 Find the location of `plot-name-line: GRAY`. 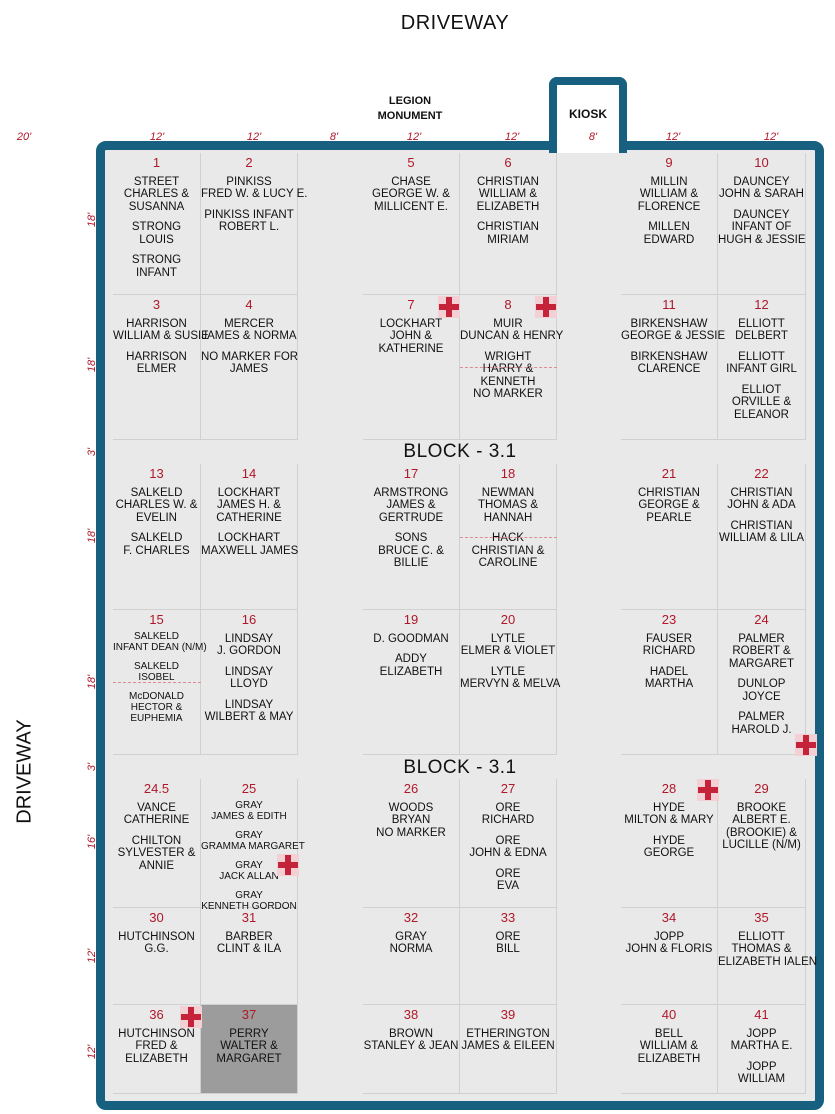

plot-name-line: GRAY is located at coordinates (249, 805).